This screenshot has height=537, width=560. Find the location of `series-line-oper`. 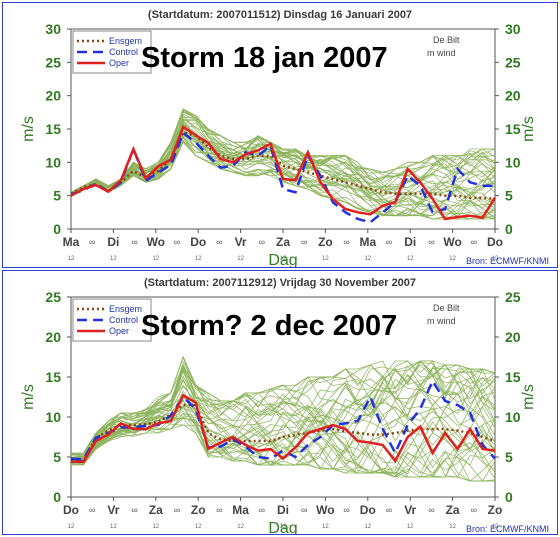

series-line-oper is located at coordinates (283, 428).